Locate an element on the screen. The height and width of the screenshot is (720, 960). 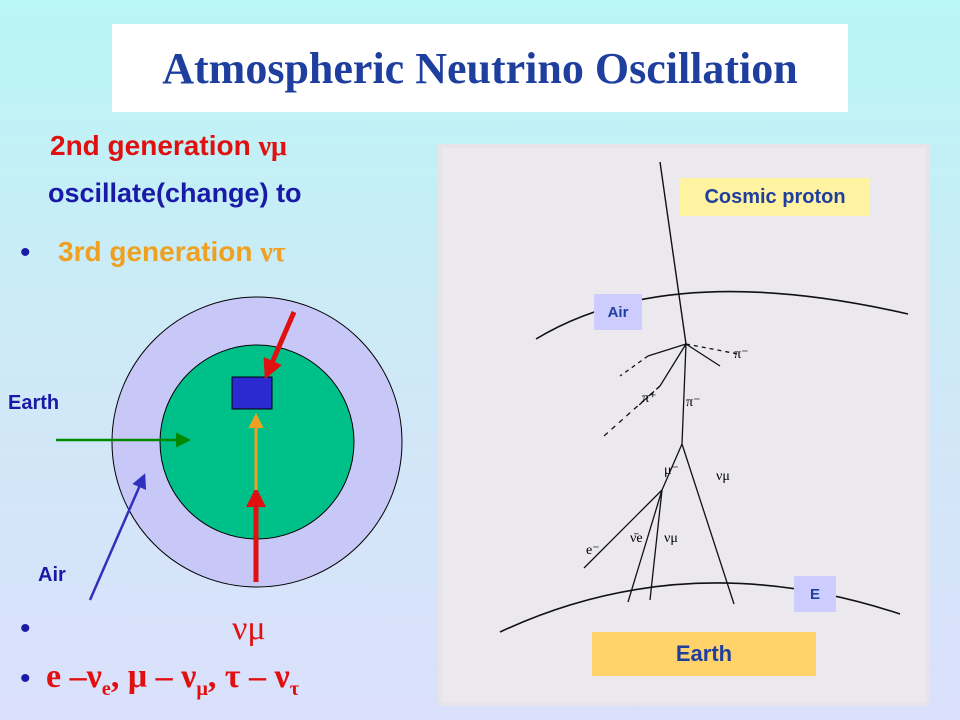
bullet-2: νμ is located at coordinates (249, 629).